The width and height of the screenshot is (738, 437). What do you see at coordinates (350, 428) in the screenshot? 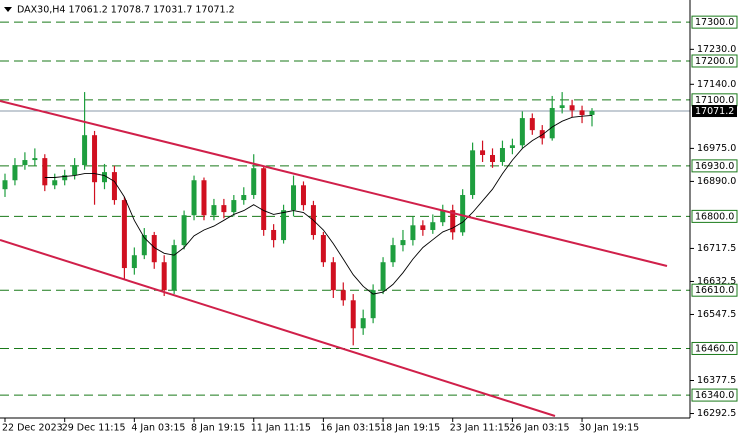
I see `x-tick-label: 16 Jan 03:15` at bounding box center [350, 428].